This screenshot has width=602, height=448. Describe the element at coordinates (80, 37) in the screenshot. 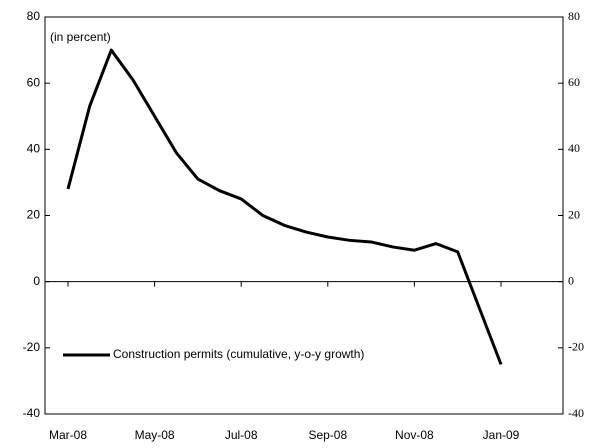

I see `annotation: (in percent)` at that location.